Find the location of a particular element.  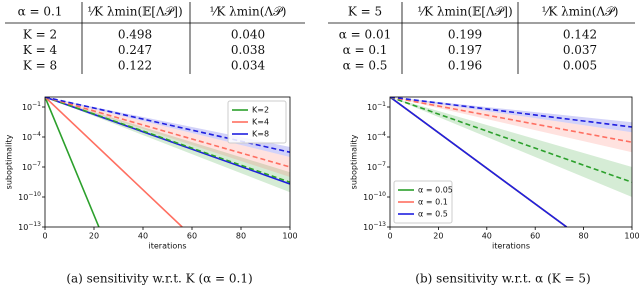

table-cell: 0.005 is located at coordinates (580, 66).